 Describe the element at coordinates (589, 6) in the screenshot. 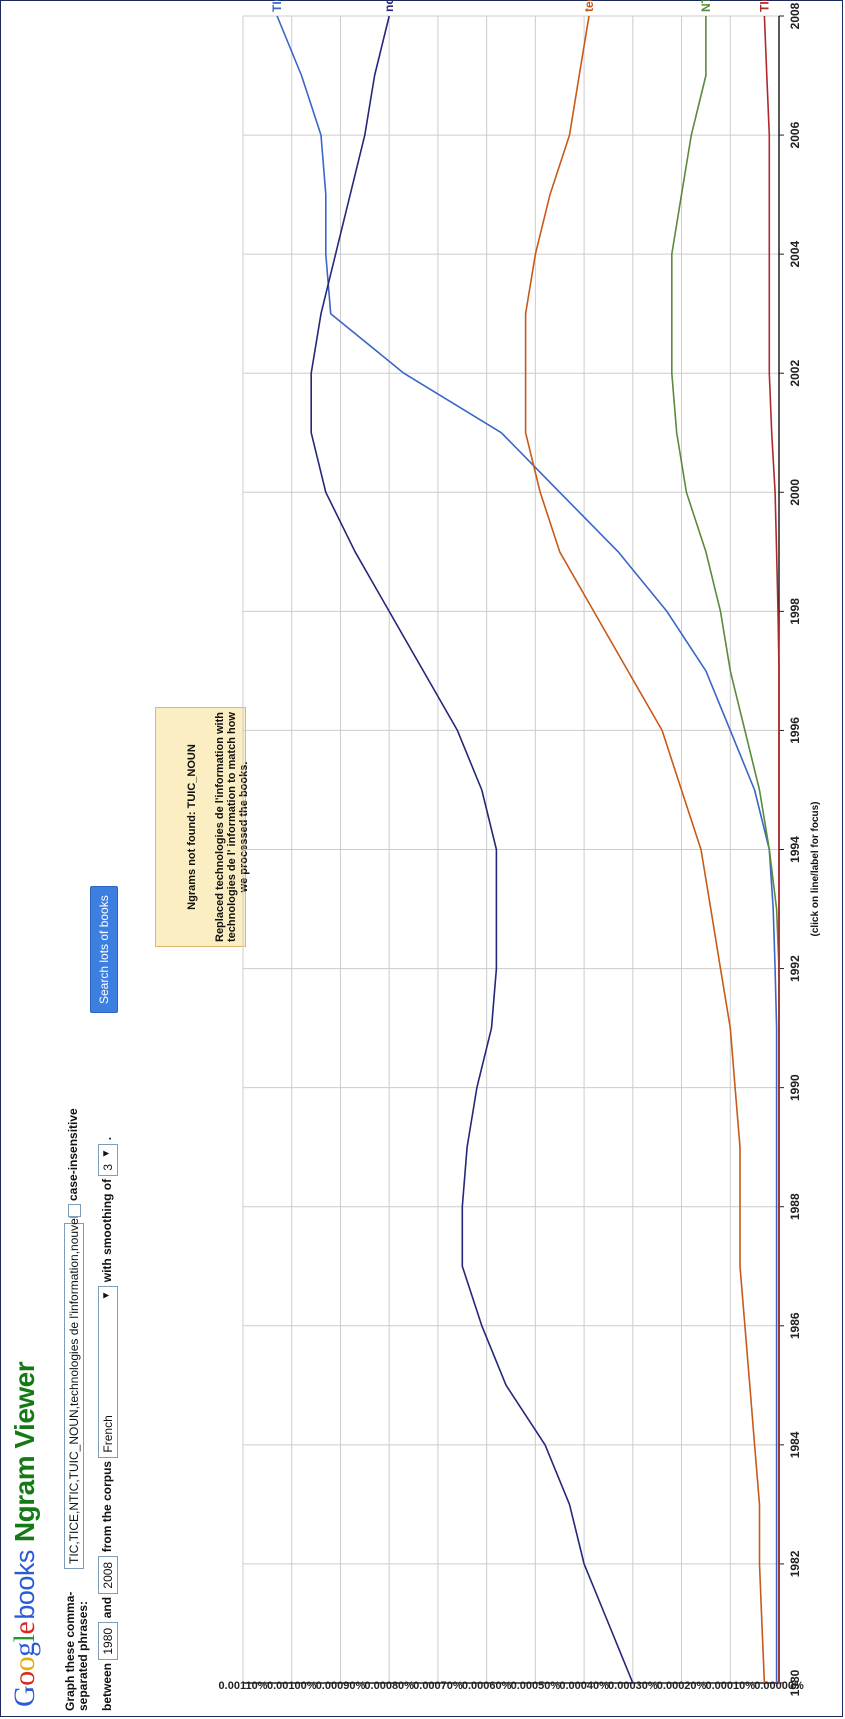

I see `series-label: technologies de l&#39; information` at that location.